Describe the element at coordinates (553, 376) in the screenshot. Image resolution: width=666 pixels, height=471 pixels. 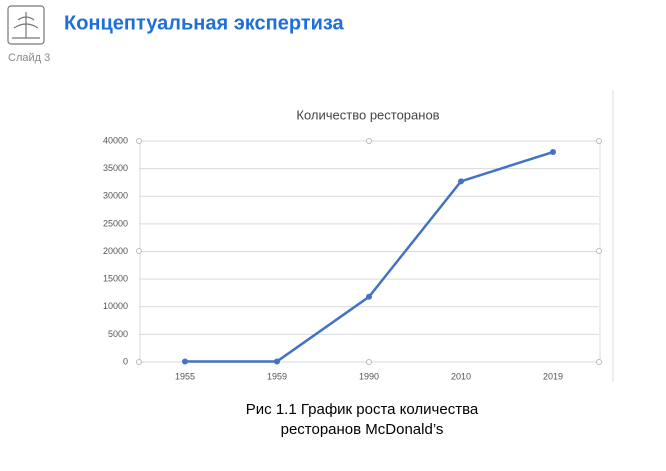
I see `x-tick-label: 2019` at that location.